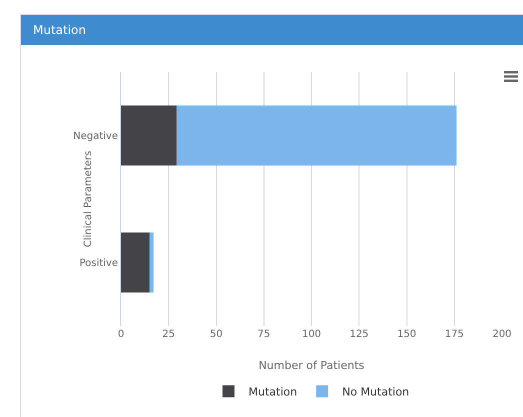  What do you see at coordinates (264, 334) in the screenshot?
I see `x-tick-label: 75` at bounding box center [264, 334].